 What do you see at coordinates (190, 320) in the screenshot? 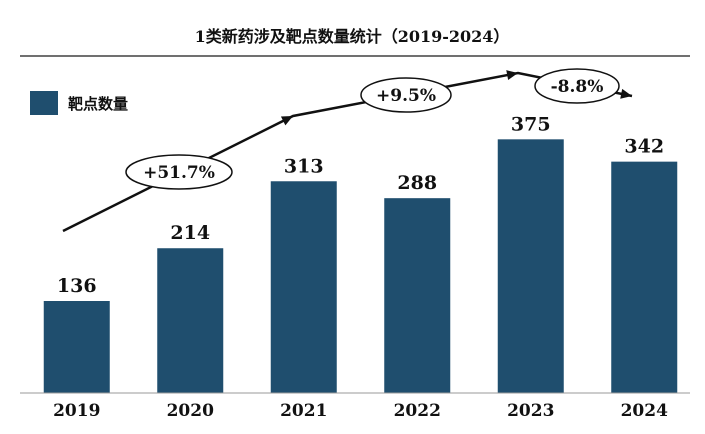
I see `bar-2020` at bounding box center [190, 320].